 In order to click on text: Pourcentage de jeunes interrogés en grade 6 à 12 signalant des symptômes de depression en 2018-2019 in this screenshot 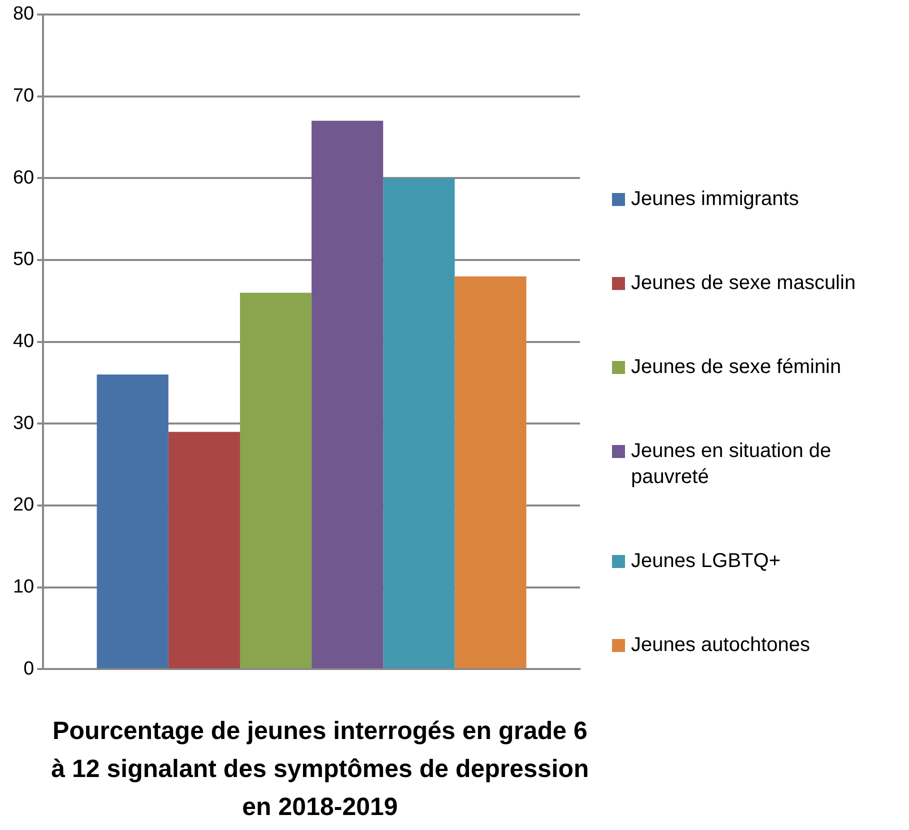, I will do `click(320, 769)`.